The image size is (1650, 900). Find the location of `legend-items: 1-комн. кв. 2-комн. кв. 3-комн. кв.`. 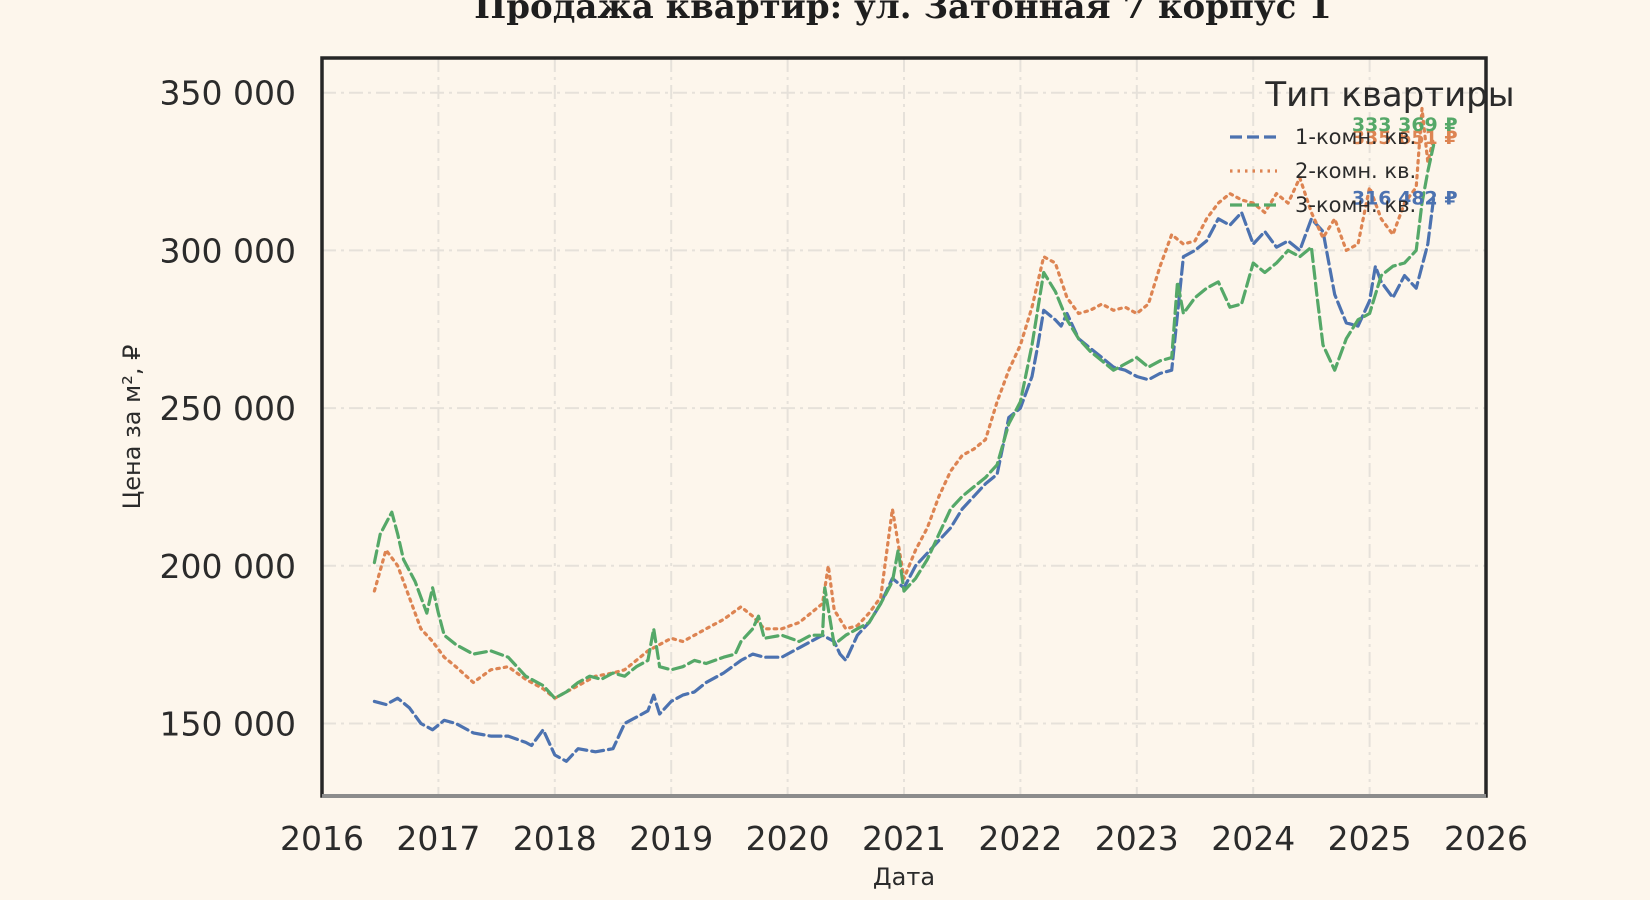

legend-items: 1-комн. кв. 2-комн. кв. 3-комн. кв. is located at coordinates (1323, 171).